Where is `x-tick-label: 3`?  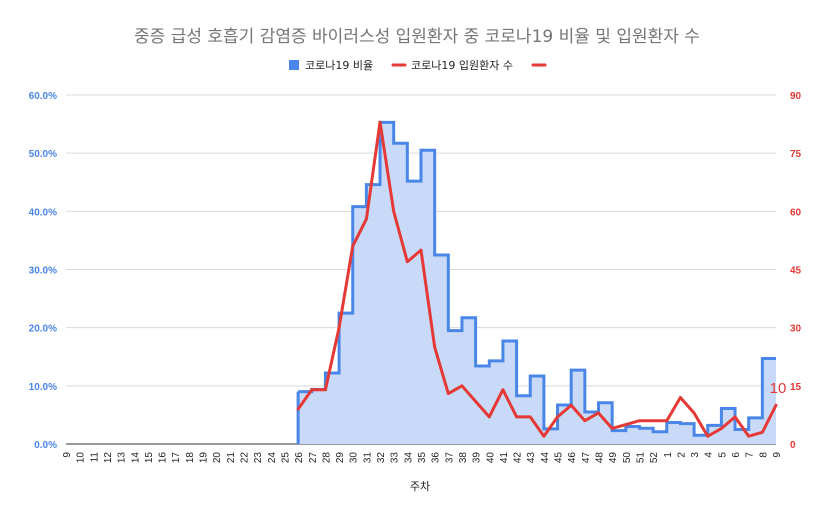 x-tick-label: 3 is located at coordinates (695, 455).